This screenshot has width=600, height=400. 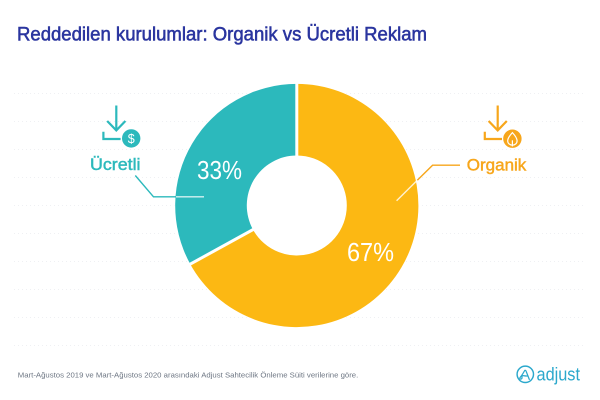 I want to click on svg-text: 67%, so click(x=370, y=253).